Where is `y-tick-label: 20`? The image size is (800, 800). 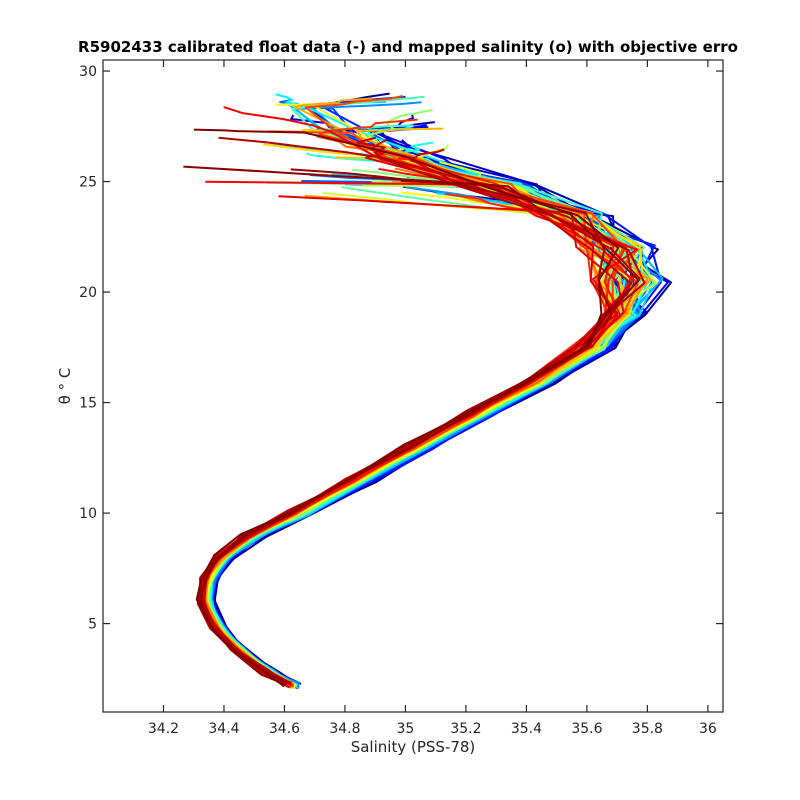
y-tick-label: 20 is located at coordinates (88, 293).